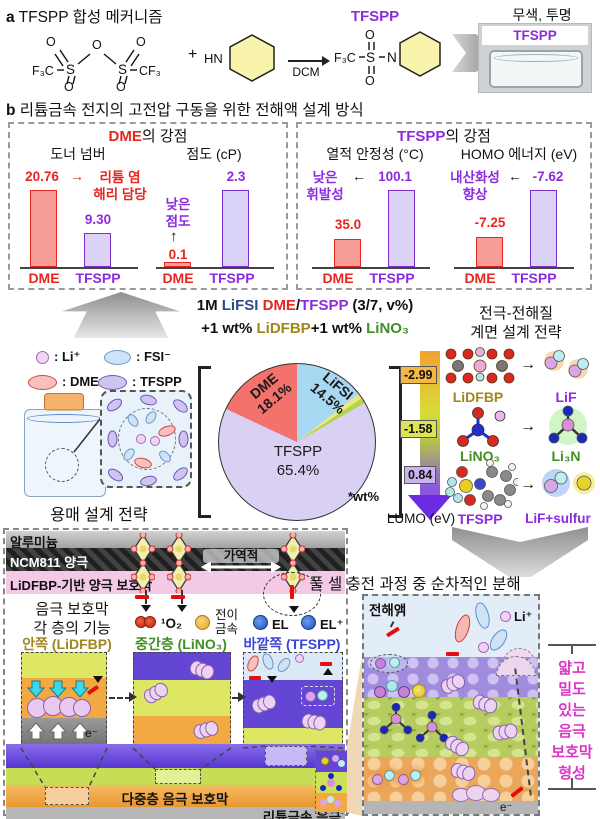 This screenshot has height=819, width=600. I want to click on tm-line1: 전이, so click(227, 615).